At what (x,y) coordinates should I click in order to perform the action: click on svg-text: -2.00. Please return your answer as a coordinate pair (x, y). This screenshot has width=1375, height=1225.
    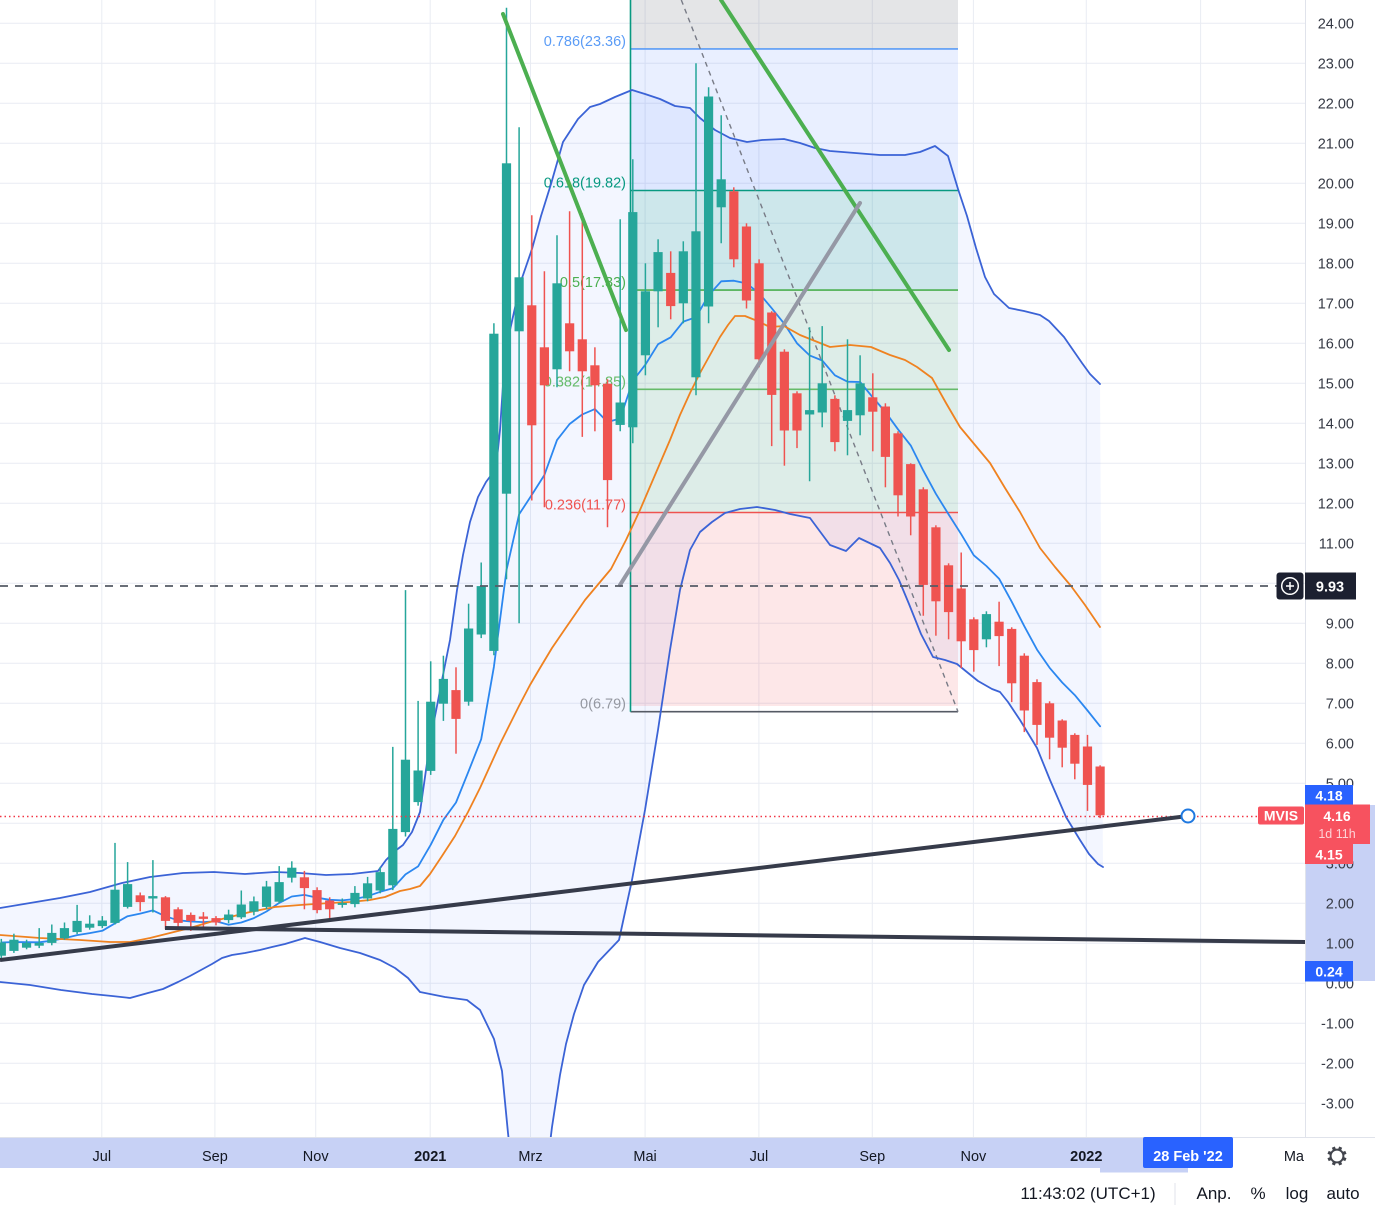
    Looking at the image, I should click on (1337, 1064).